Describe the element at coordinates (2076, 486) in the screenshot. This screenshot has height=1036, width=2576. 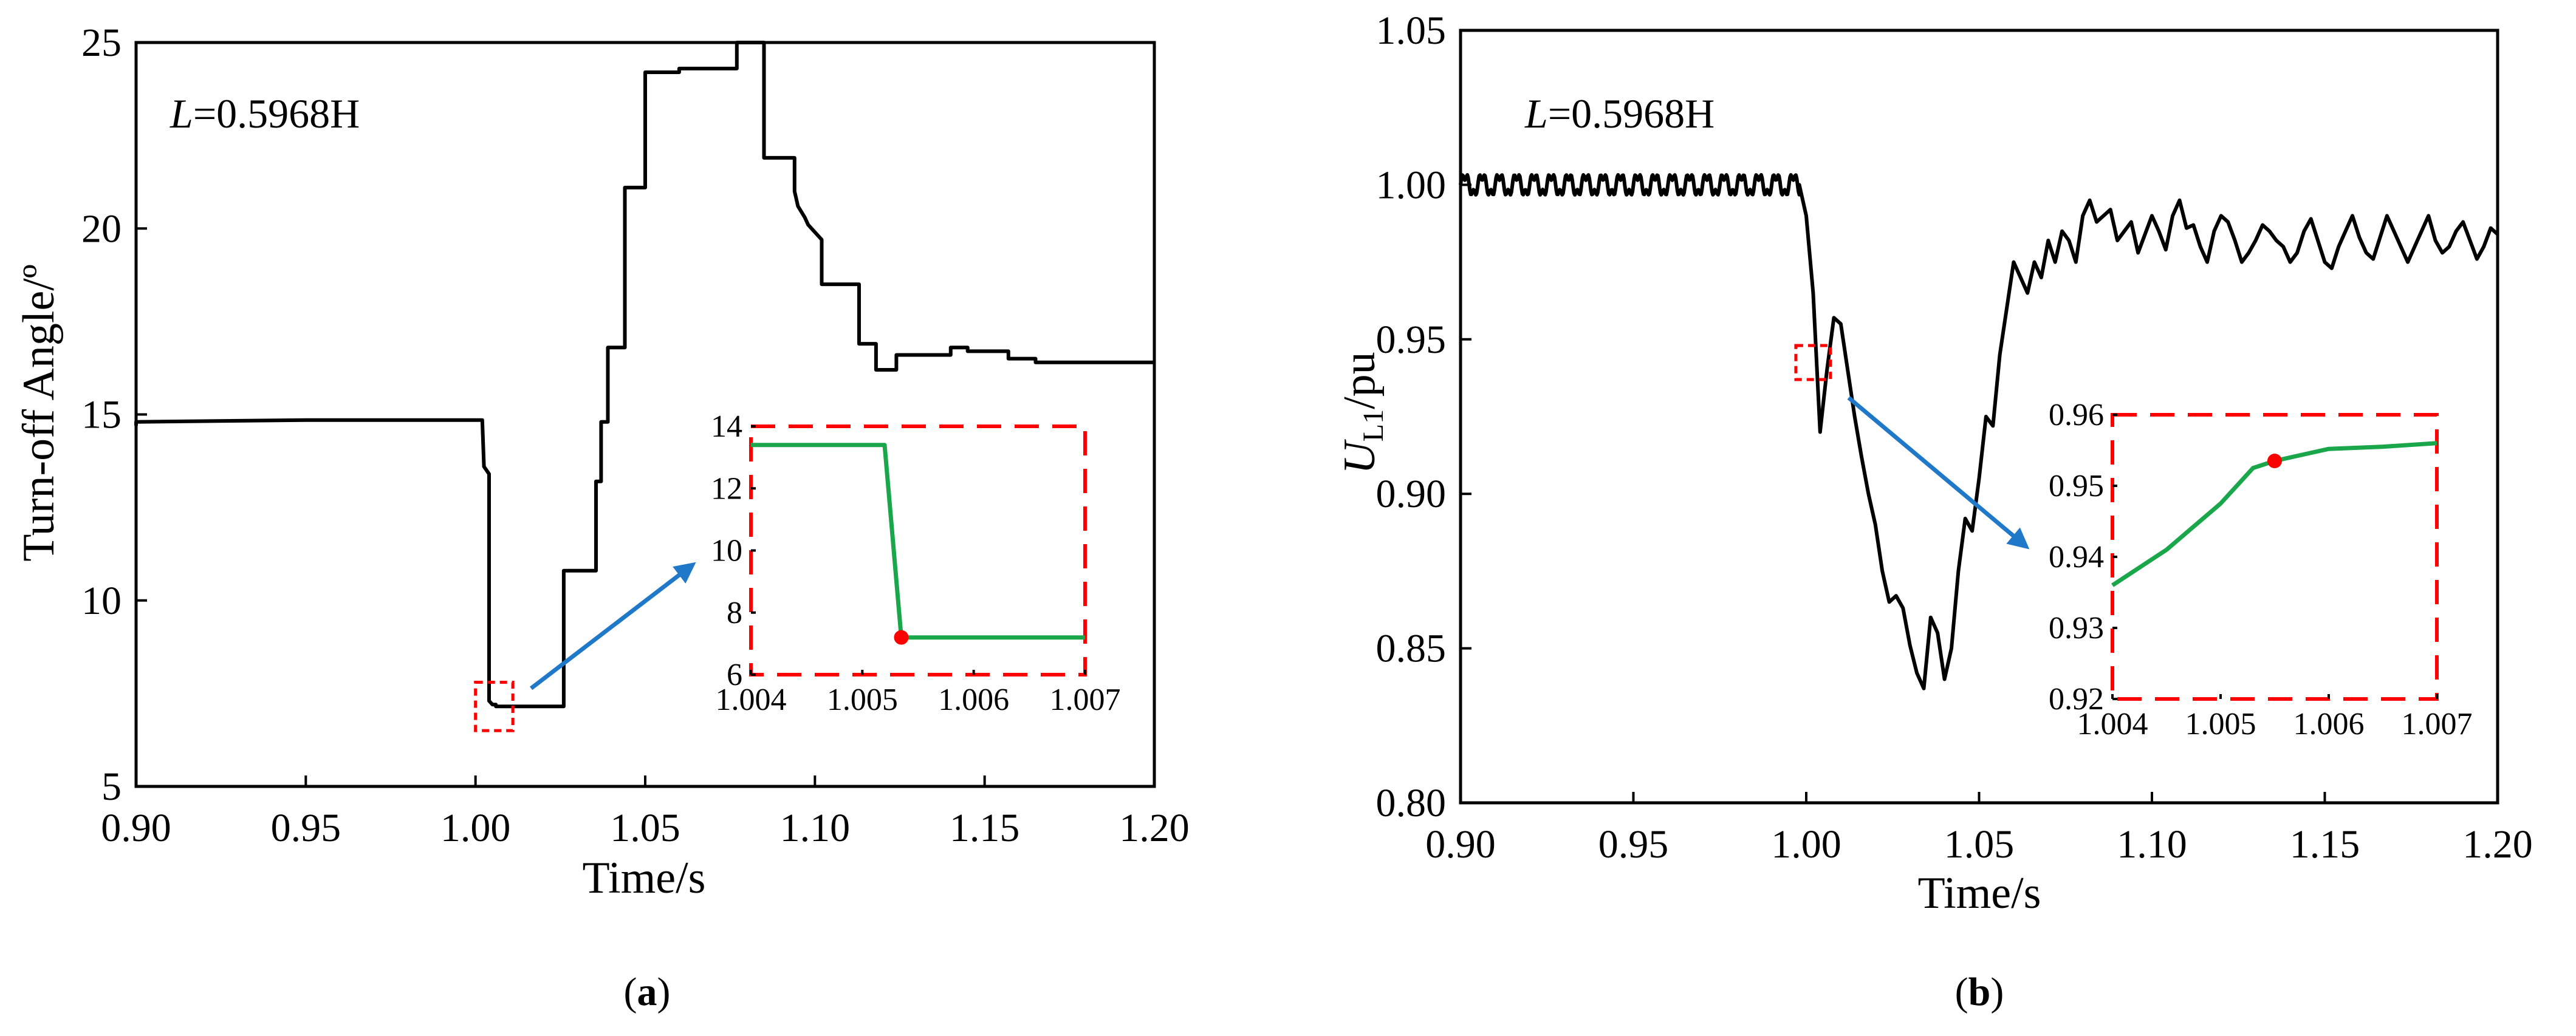
I see `inset-y-tick-label: 0.95` at that location.